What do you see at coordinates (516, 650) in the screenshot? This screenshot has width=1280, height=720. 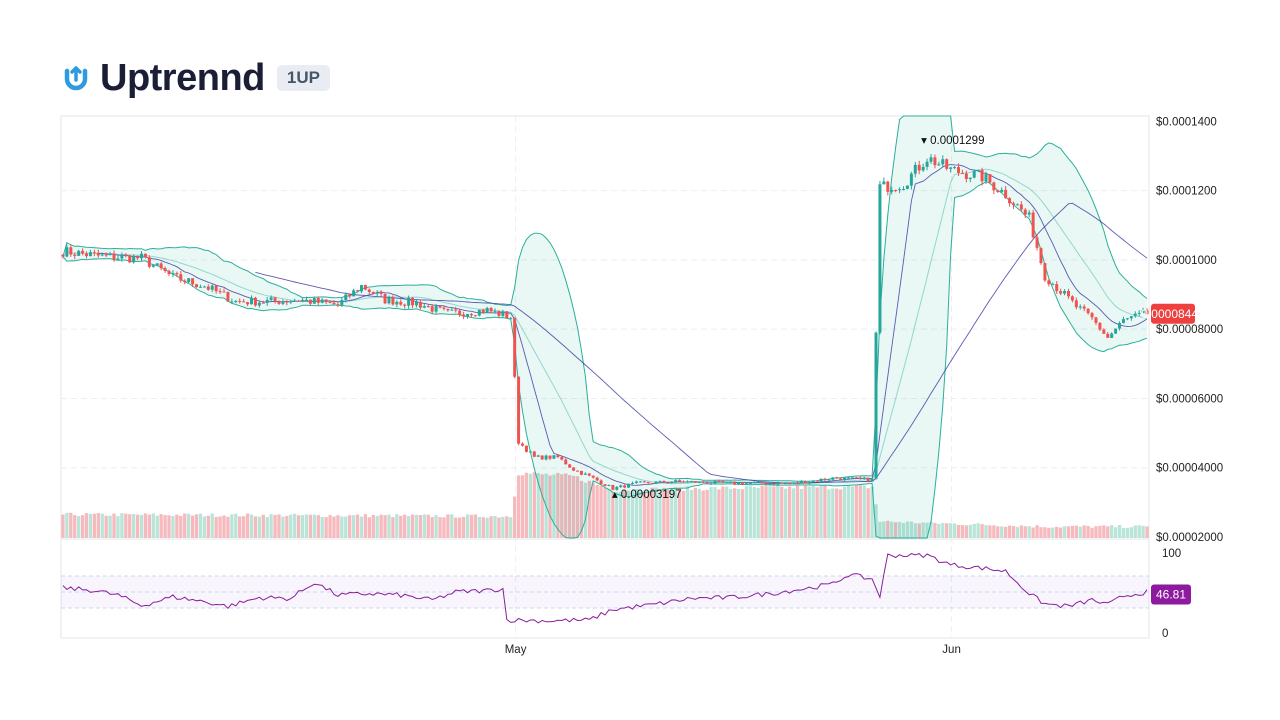 I see `x-axis-tick-label: May` at bounding box center [516, 650].